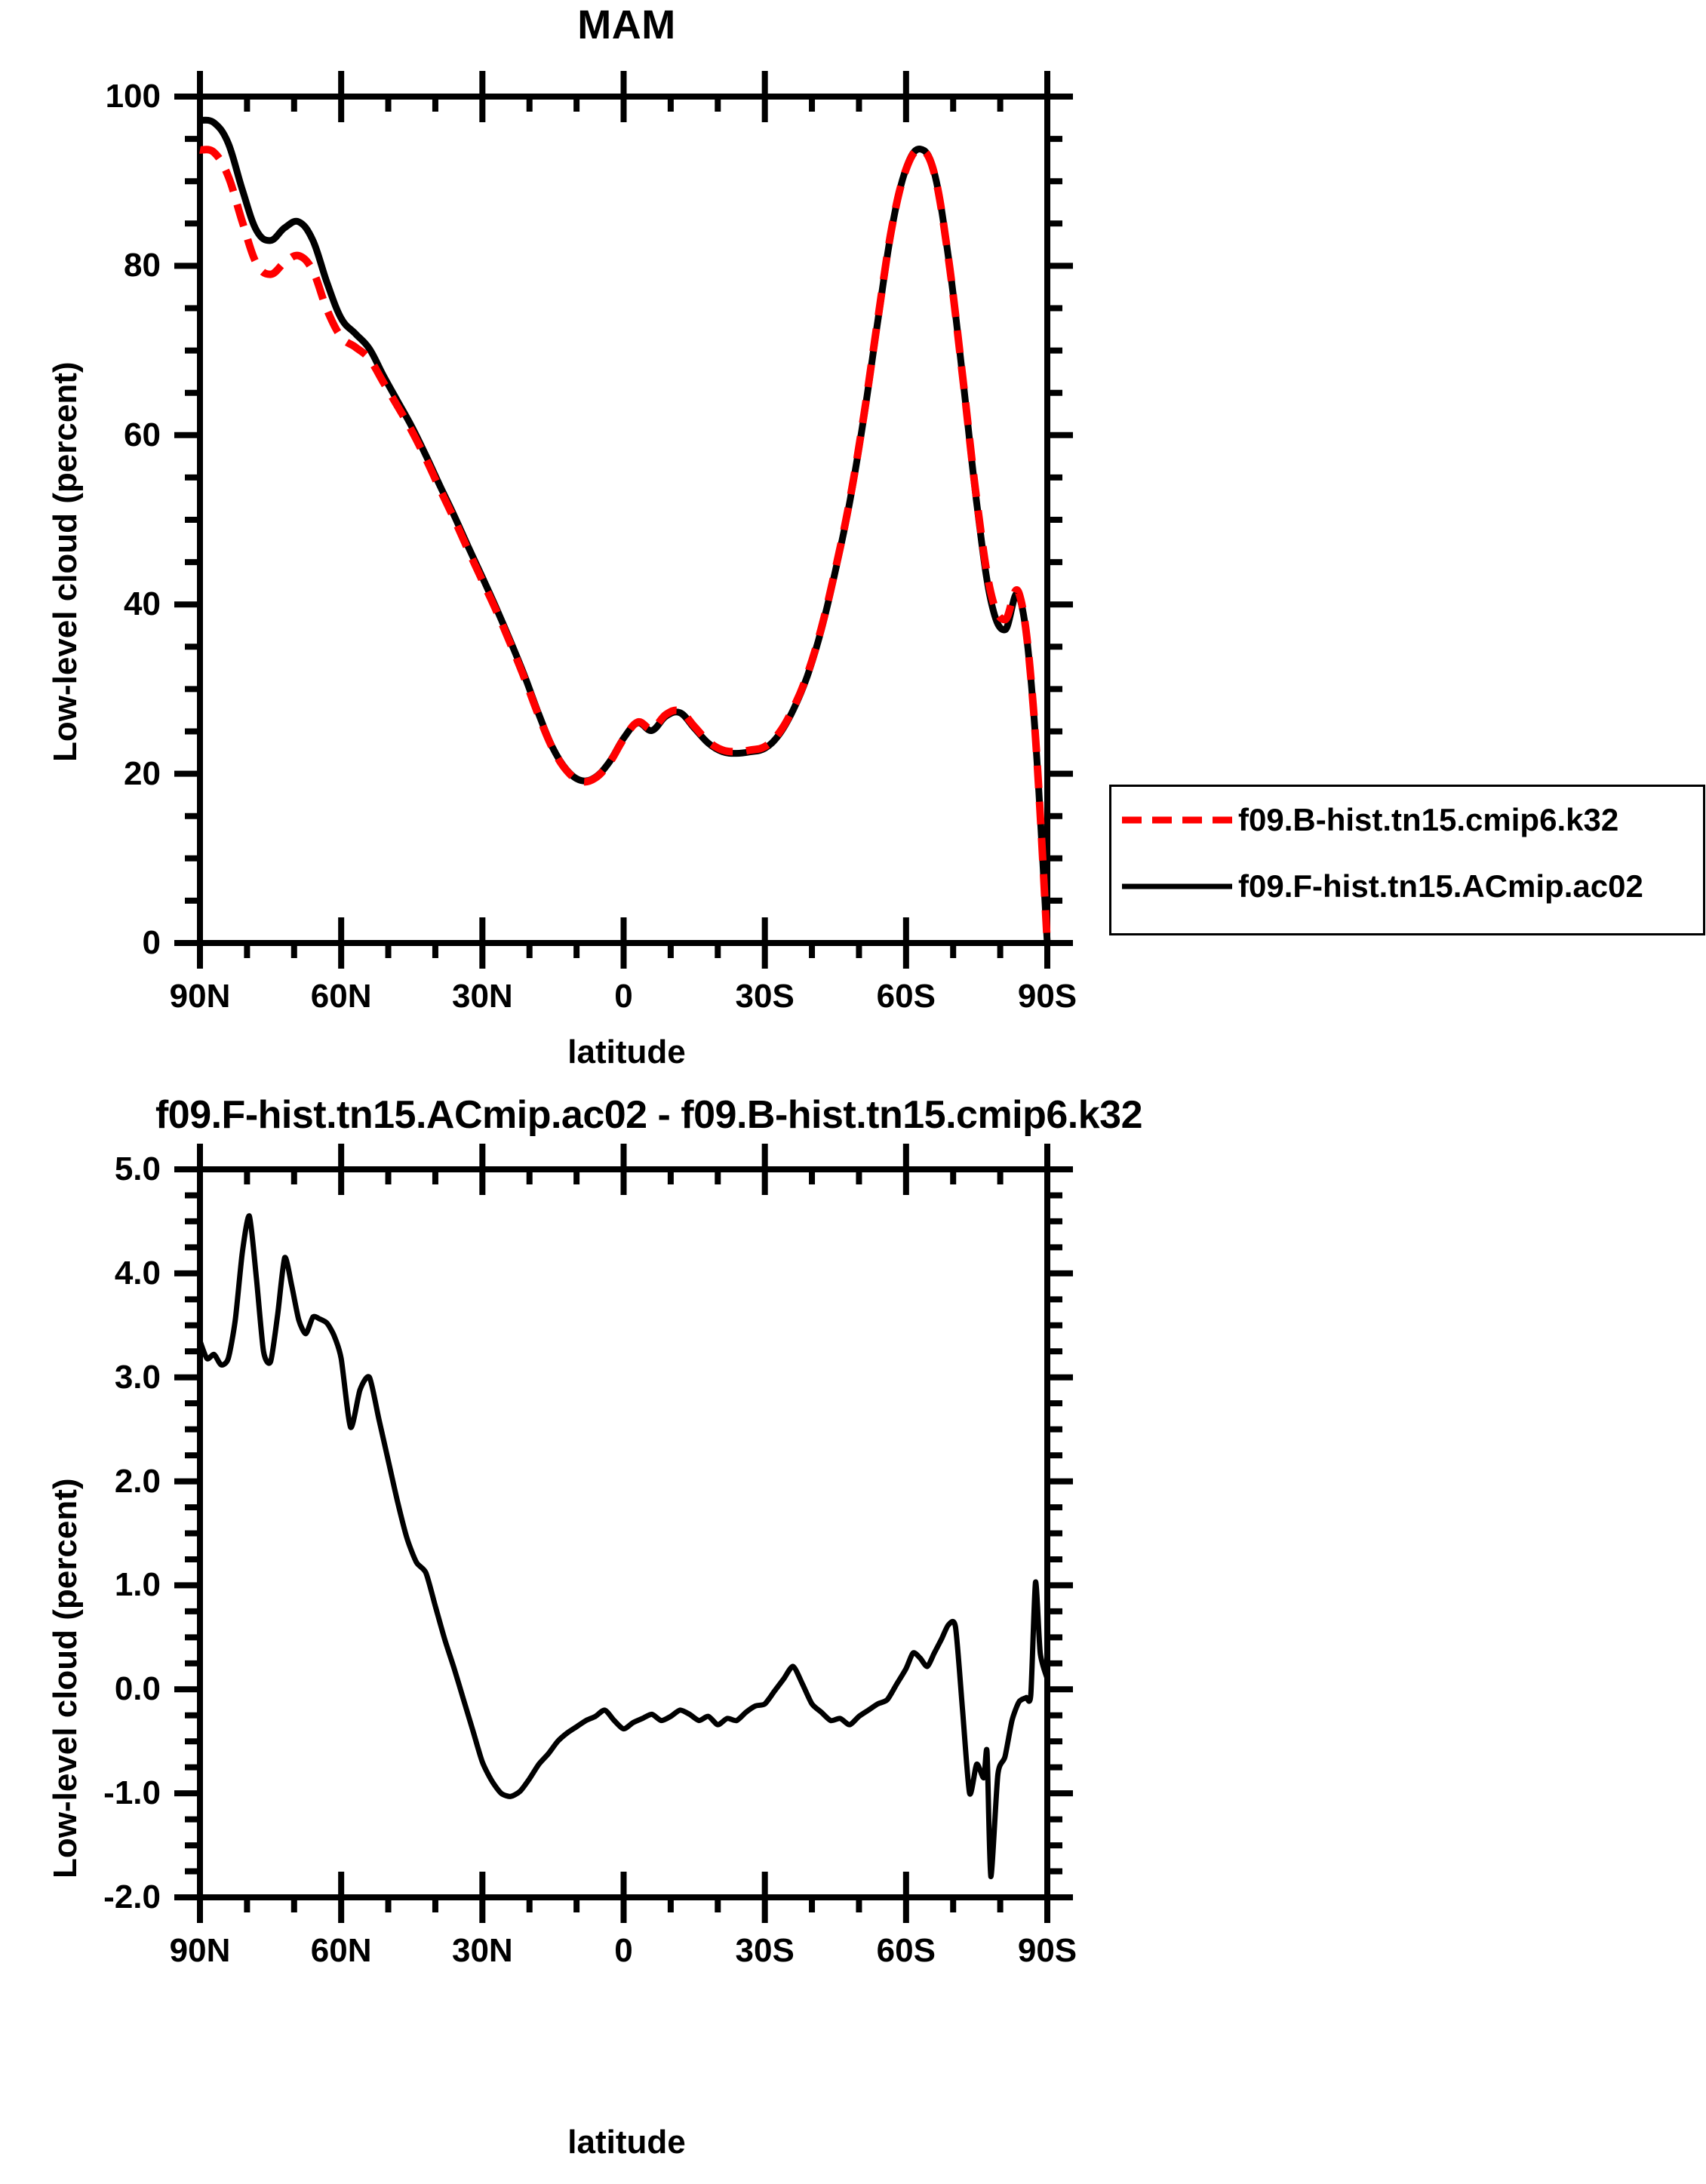  What do you see at coordinates (137, 1273) in the screenshot?
I see `y-tick-label: 4.0` at bounding box center [137, 1273].